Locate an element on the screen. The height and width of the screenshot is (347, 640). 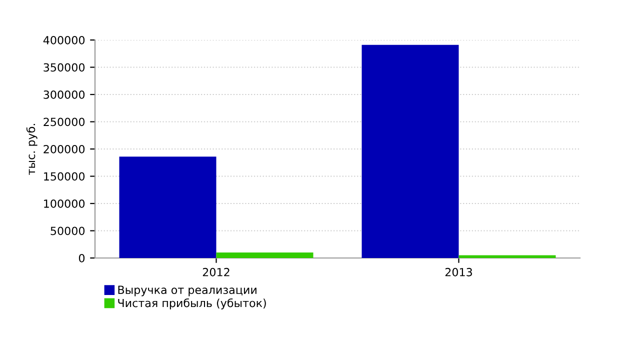
x-tick-label: 2013 is located at coordinates (458, 272).